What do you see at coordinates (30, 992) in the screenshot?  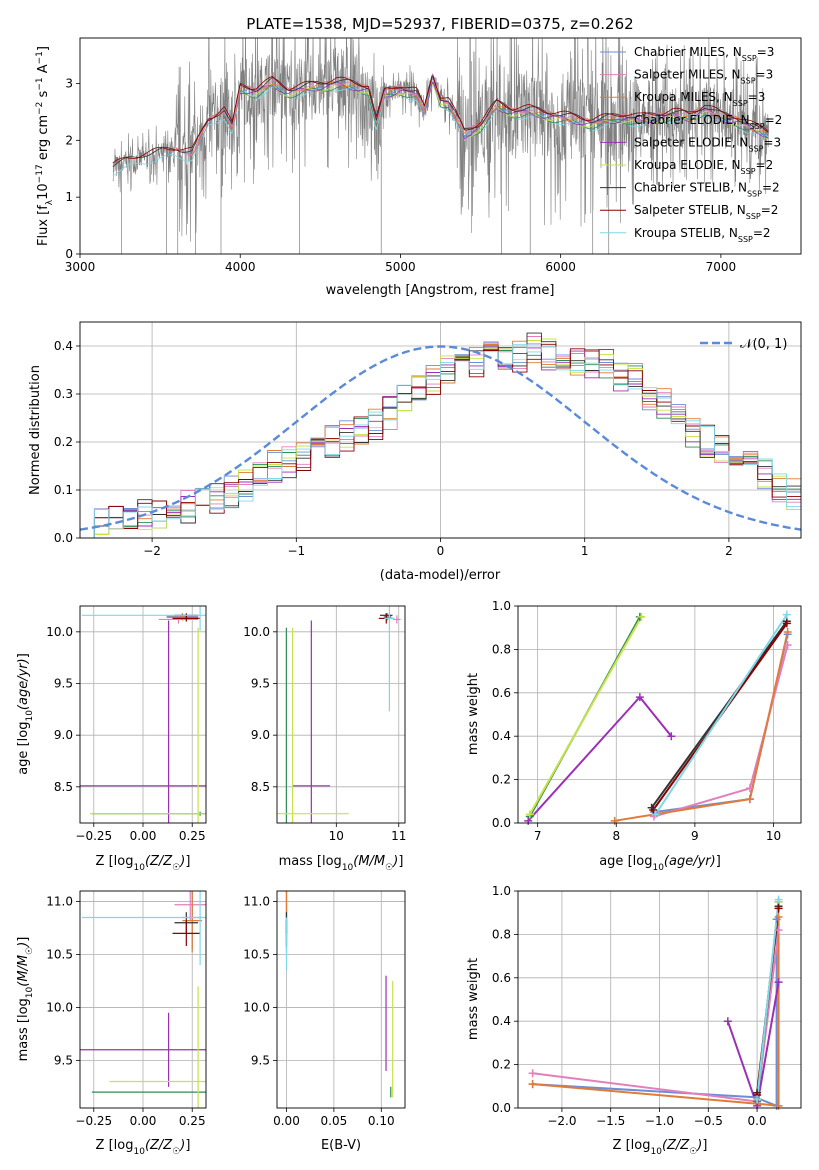 I see `label-part: 10` at bounding box center [30, 992].